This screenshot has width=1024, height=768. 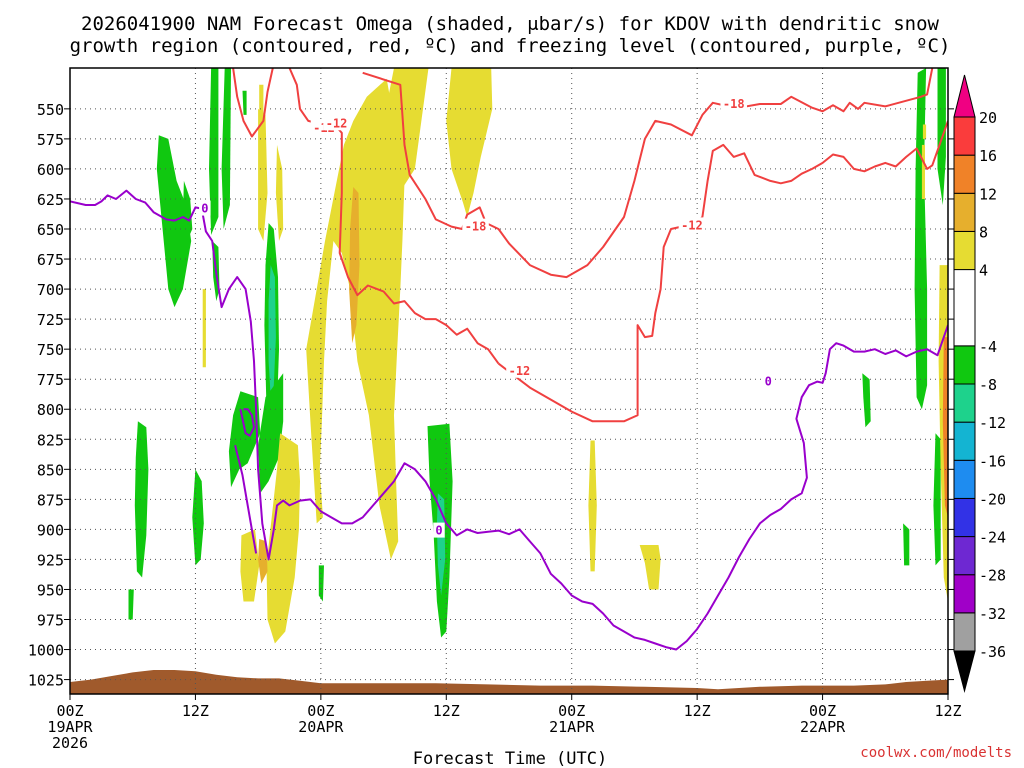 What do you see at coordinates (992, 461) in the screenshot?
I see `colorbar-label: -16` at bounding box center [992, 461].